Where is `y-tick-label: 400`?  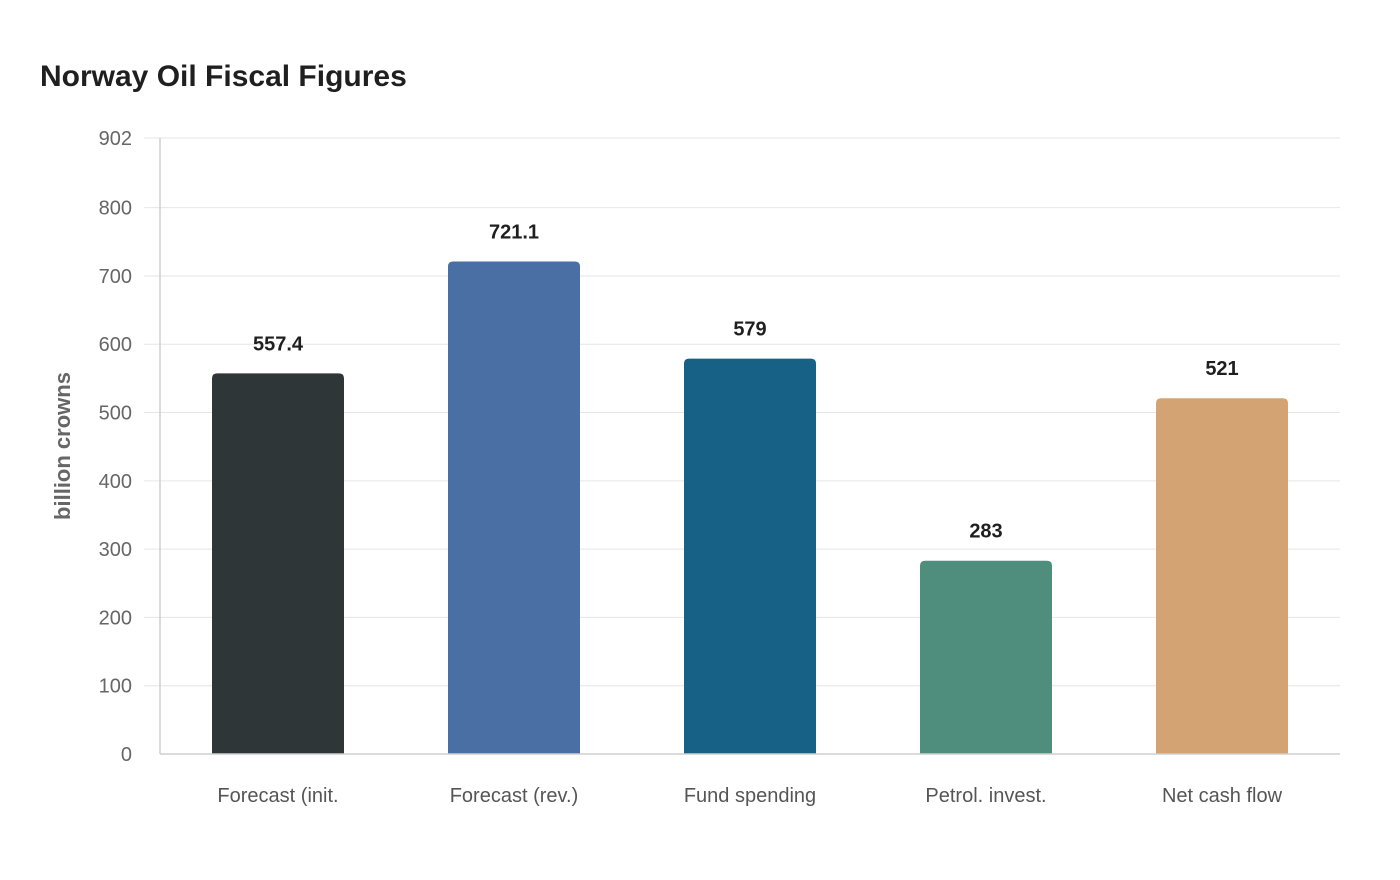
y-tick-label: 400 is located at coordinates (115, 482).